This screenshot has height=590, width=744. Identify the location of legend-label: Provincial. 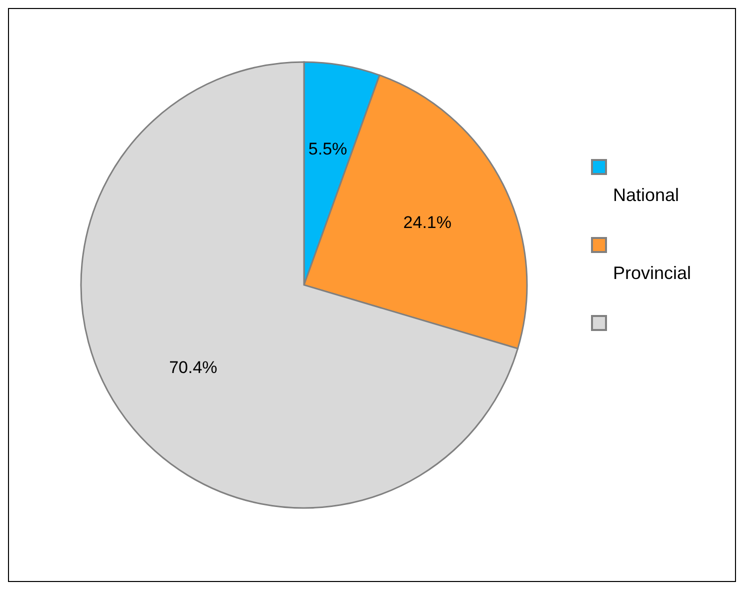
(652, 273).